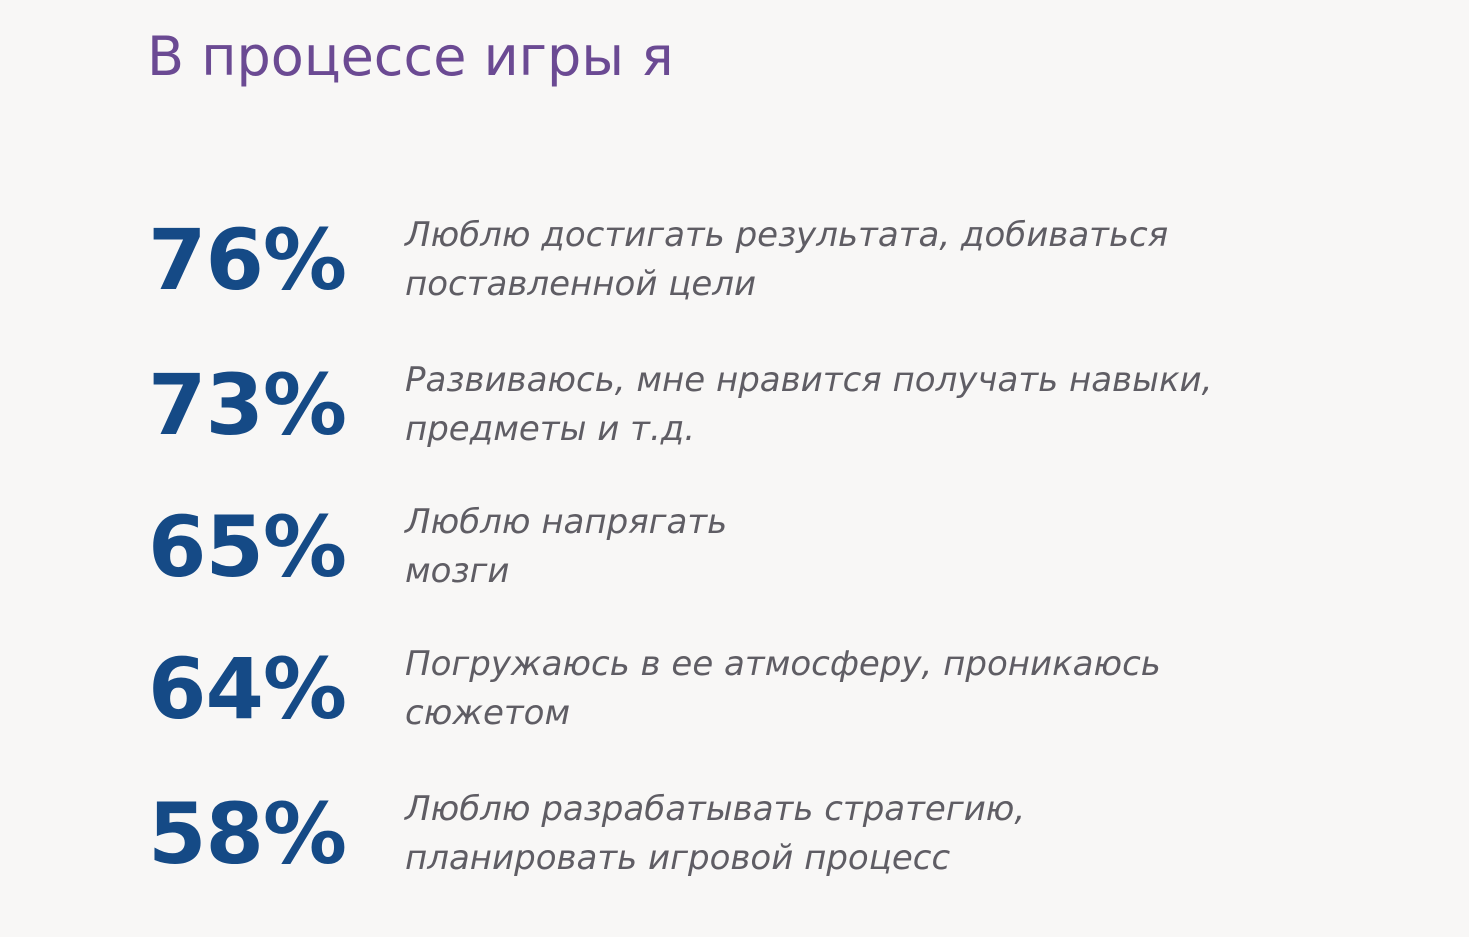 This screenshot has height=937, width=1469. I want to click on stat-description-line: Люблю разрабатывать стратегию,, so click(715, 809).